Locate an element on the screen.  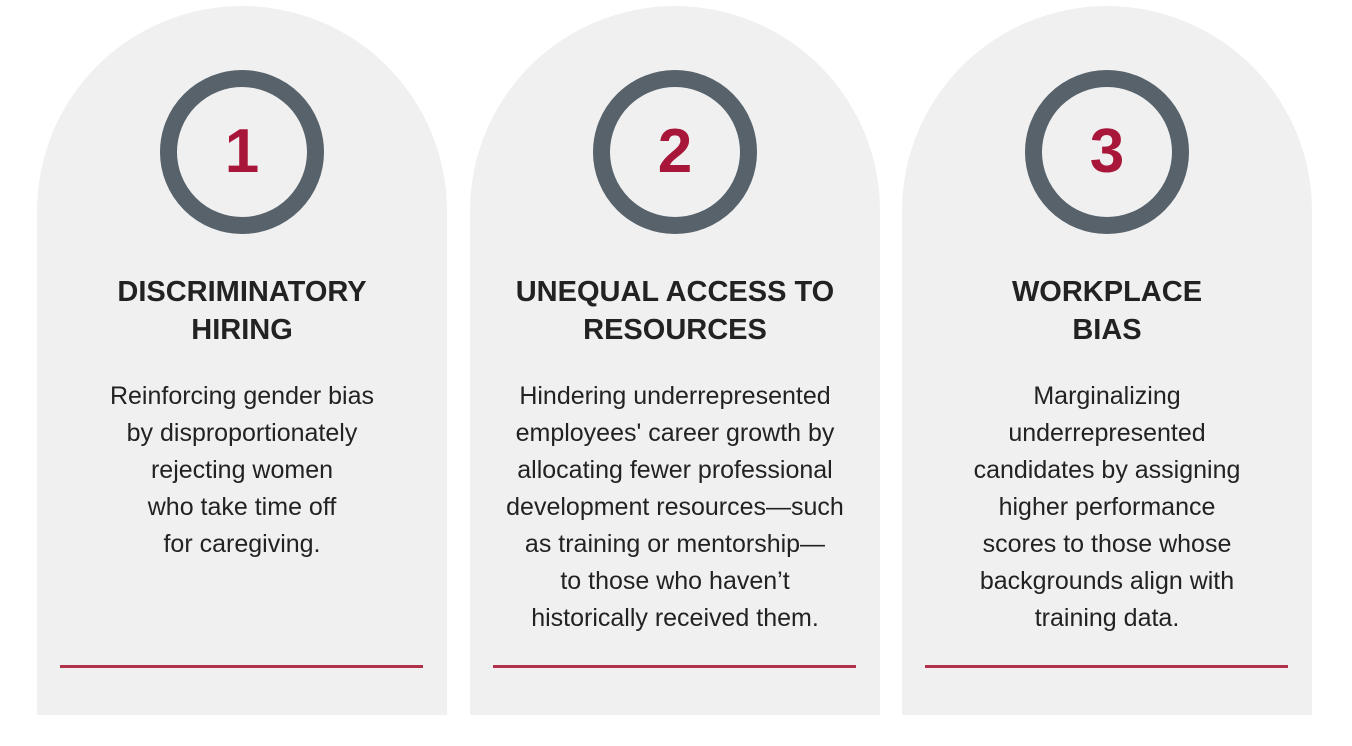
card-description-line: development resources—such is located at coordinates (675, 507).